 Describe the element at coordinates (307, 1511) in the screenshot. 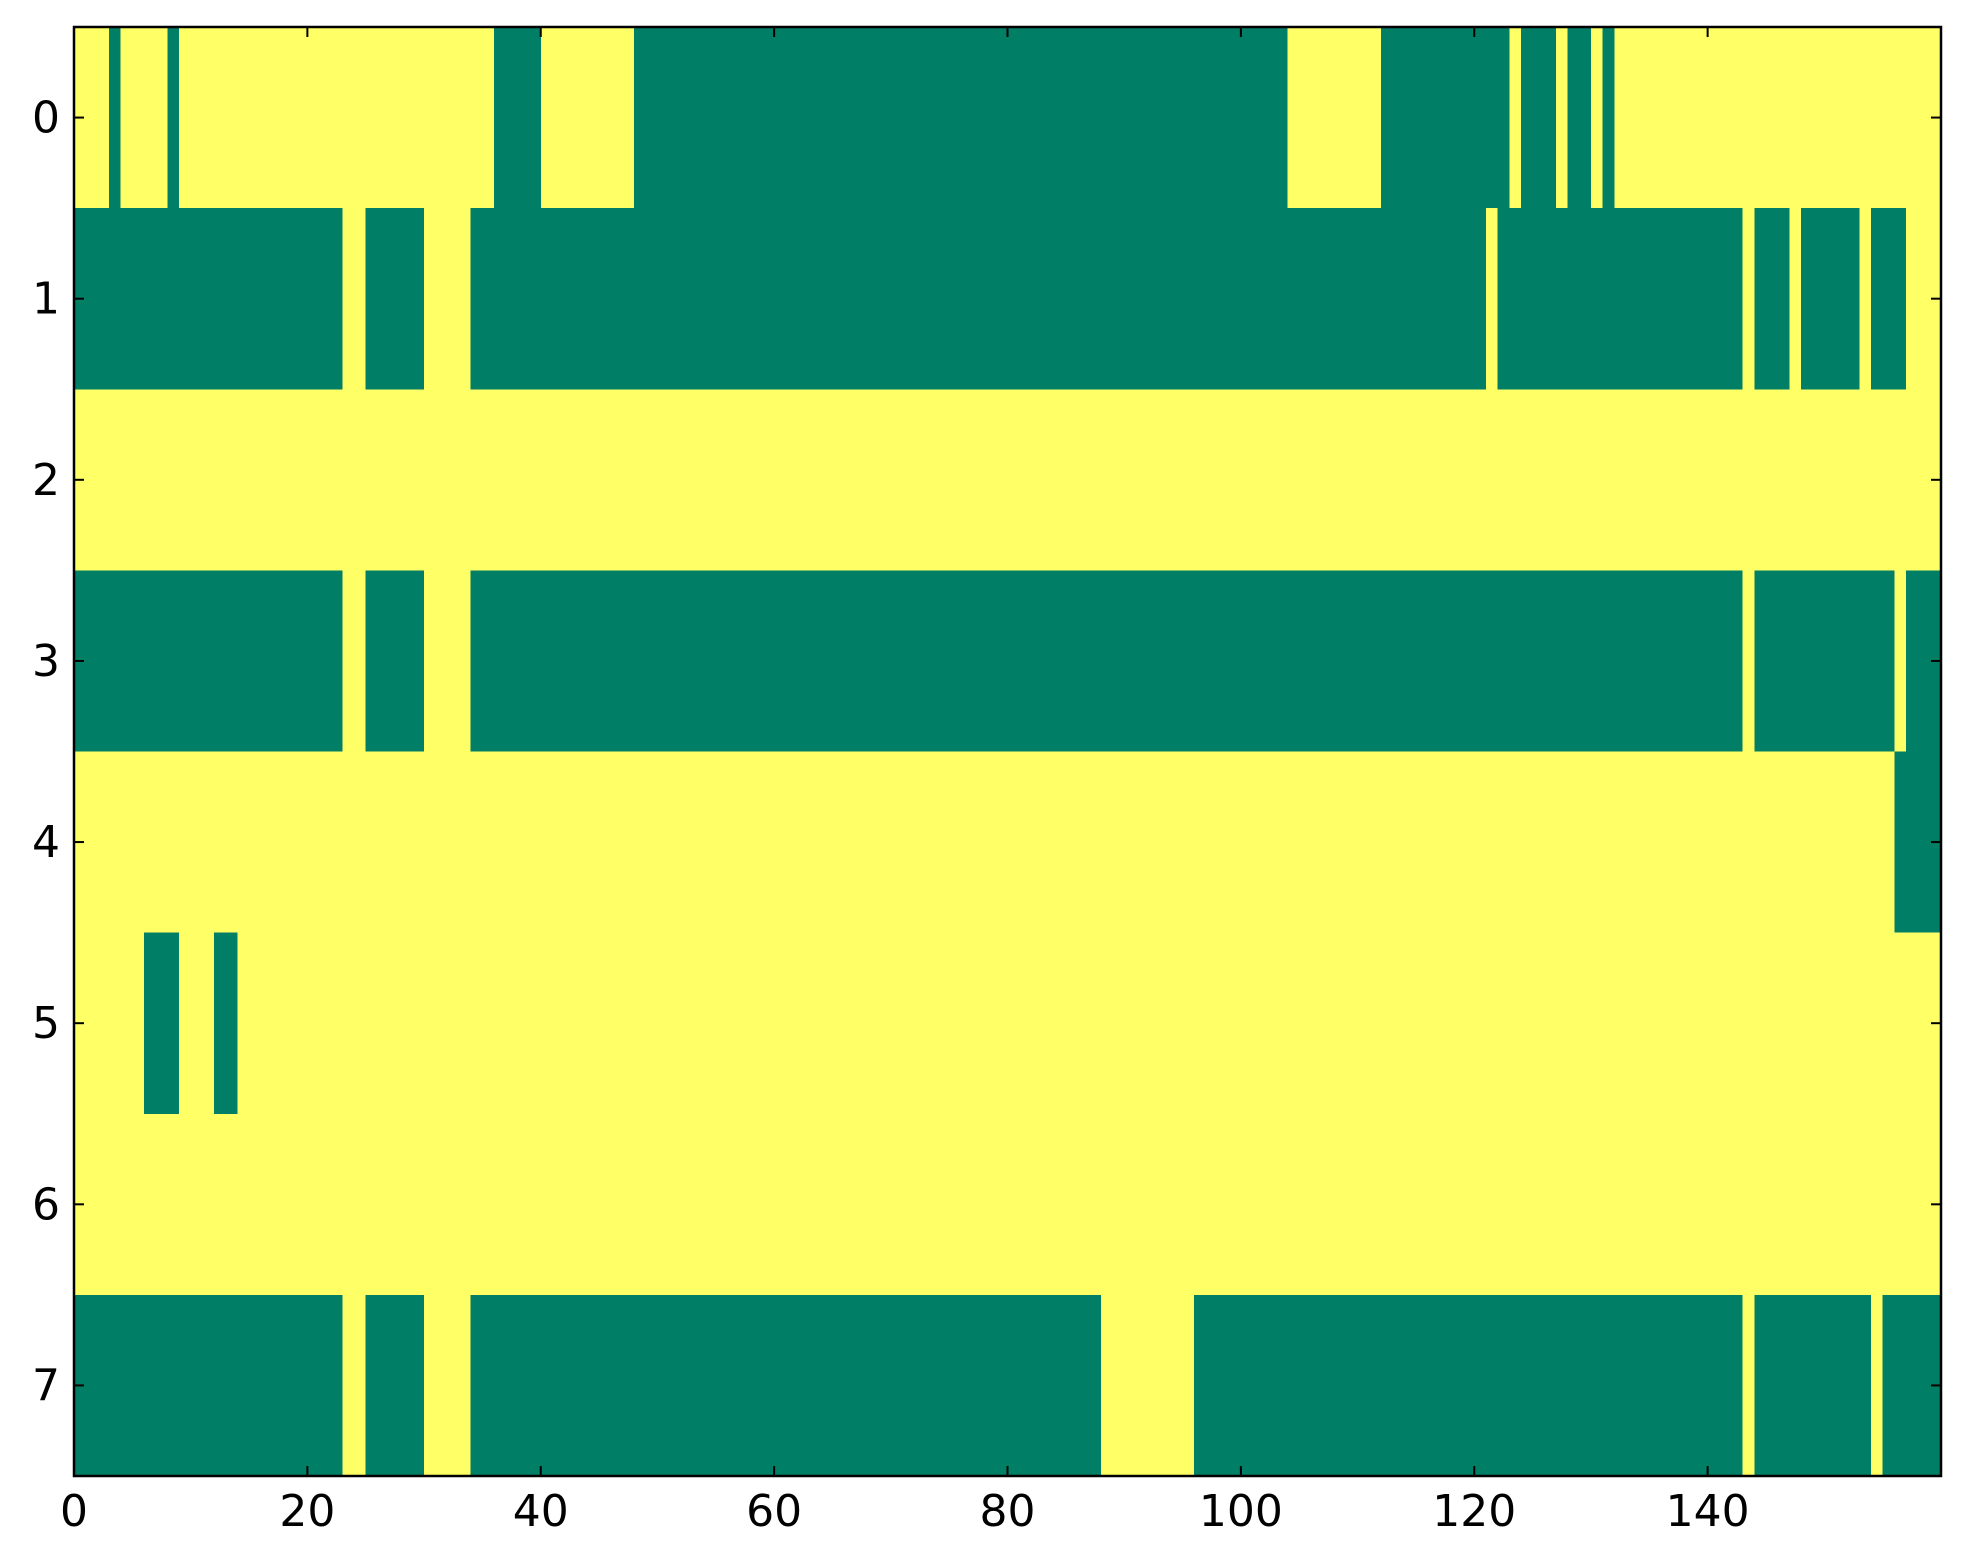

I see `x-tick-label: 20` at that location.